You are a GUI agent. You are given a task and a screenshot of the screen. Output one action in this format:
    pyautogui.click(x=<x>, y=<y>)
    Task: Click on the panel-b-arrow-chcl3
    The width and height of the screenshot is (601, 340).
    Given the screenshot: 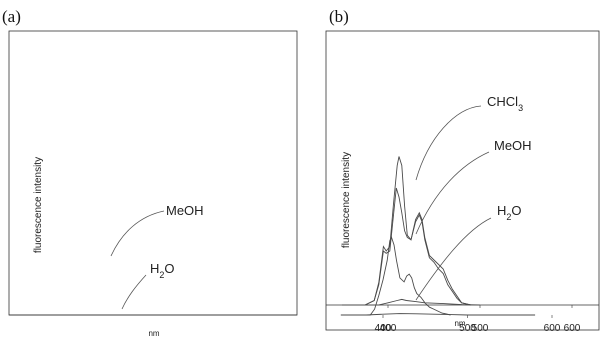 What is the action you would take?
    pyautogui.click(x=448, y=143)
    